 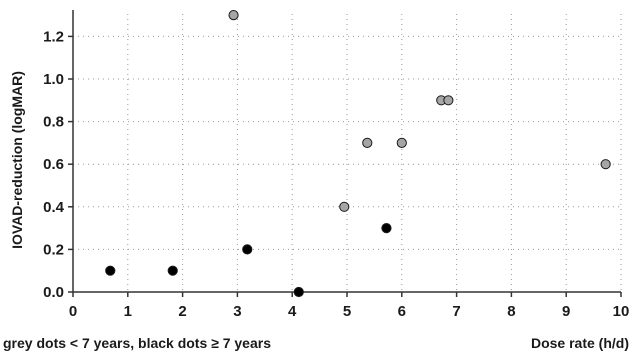 I want to click on x-tick-label-5: 5, so click(x=347, y=311).